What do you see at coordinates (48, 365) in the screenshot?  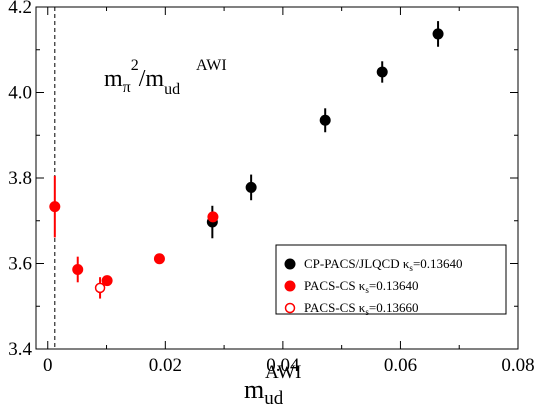 I see `x-tick-label: 0` at bounding box center [48, 365].